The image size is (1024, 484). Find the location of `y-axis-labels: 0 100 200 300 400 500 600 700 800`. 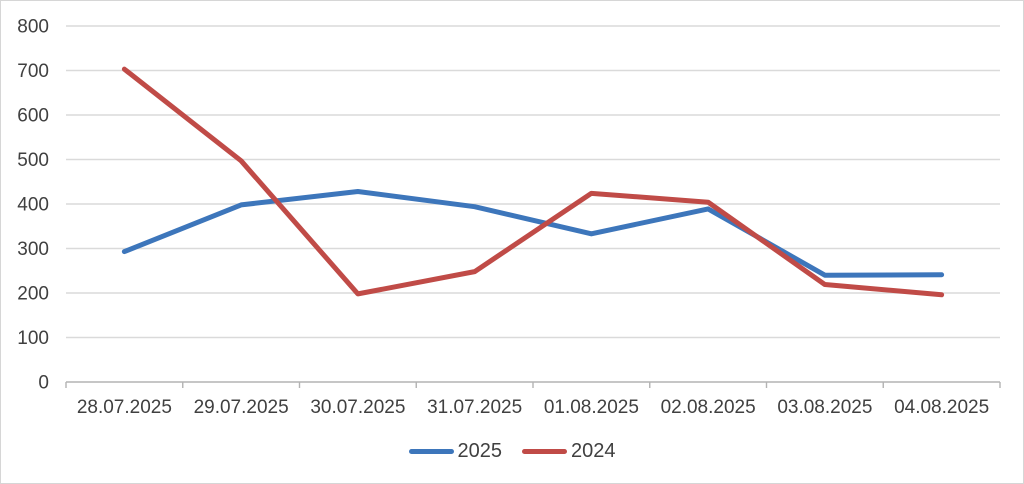

y-axis-labels: 0 100 200 300 400 500 600 700 800 is located at coordinates (33, 205).